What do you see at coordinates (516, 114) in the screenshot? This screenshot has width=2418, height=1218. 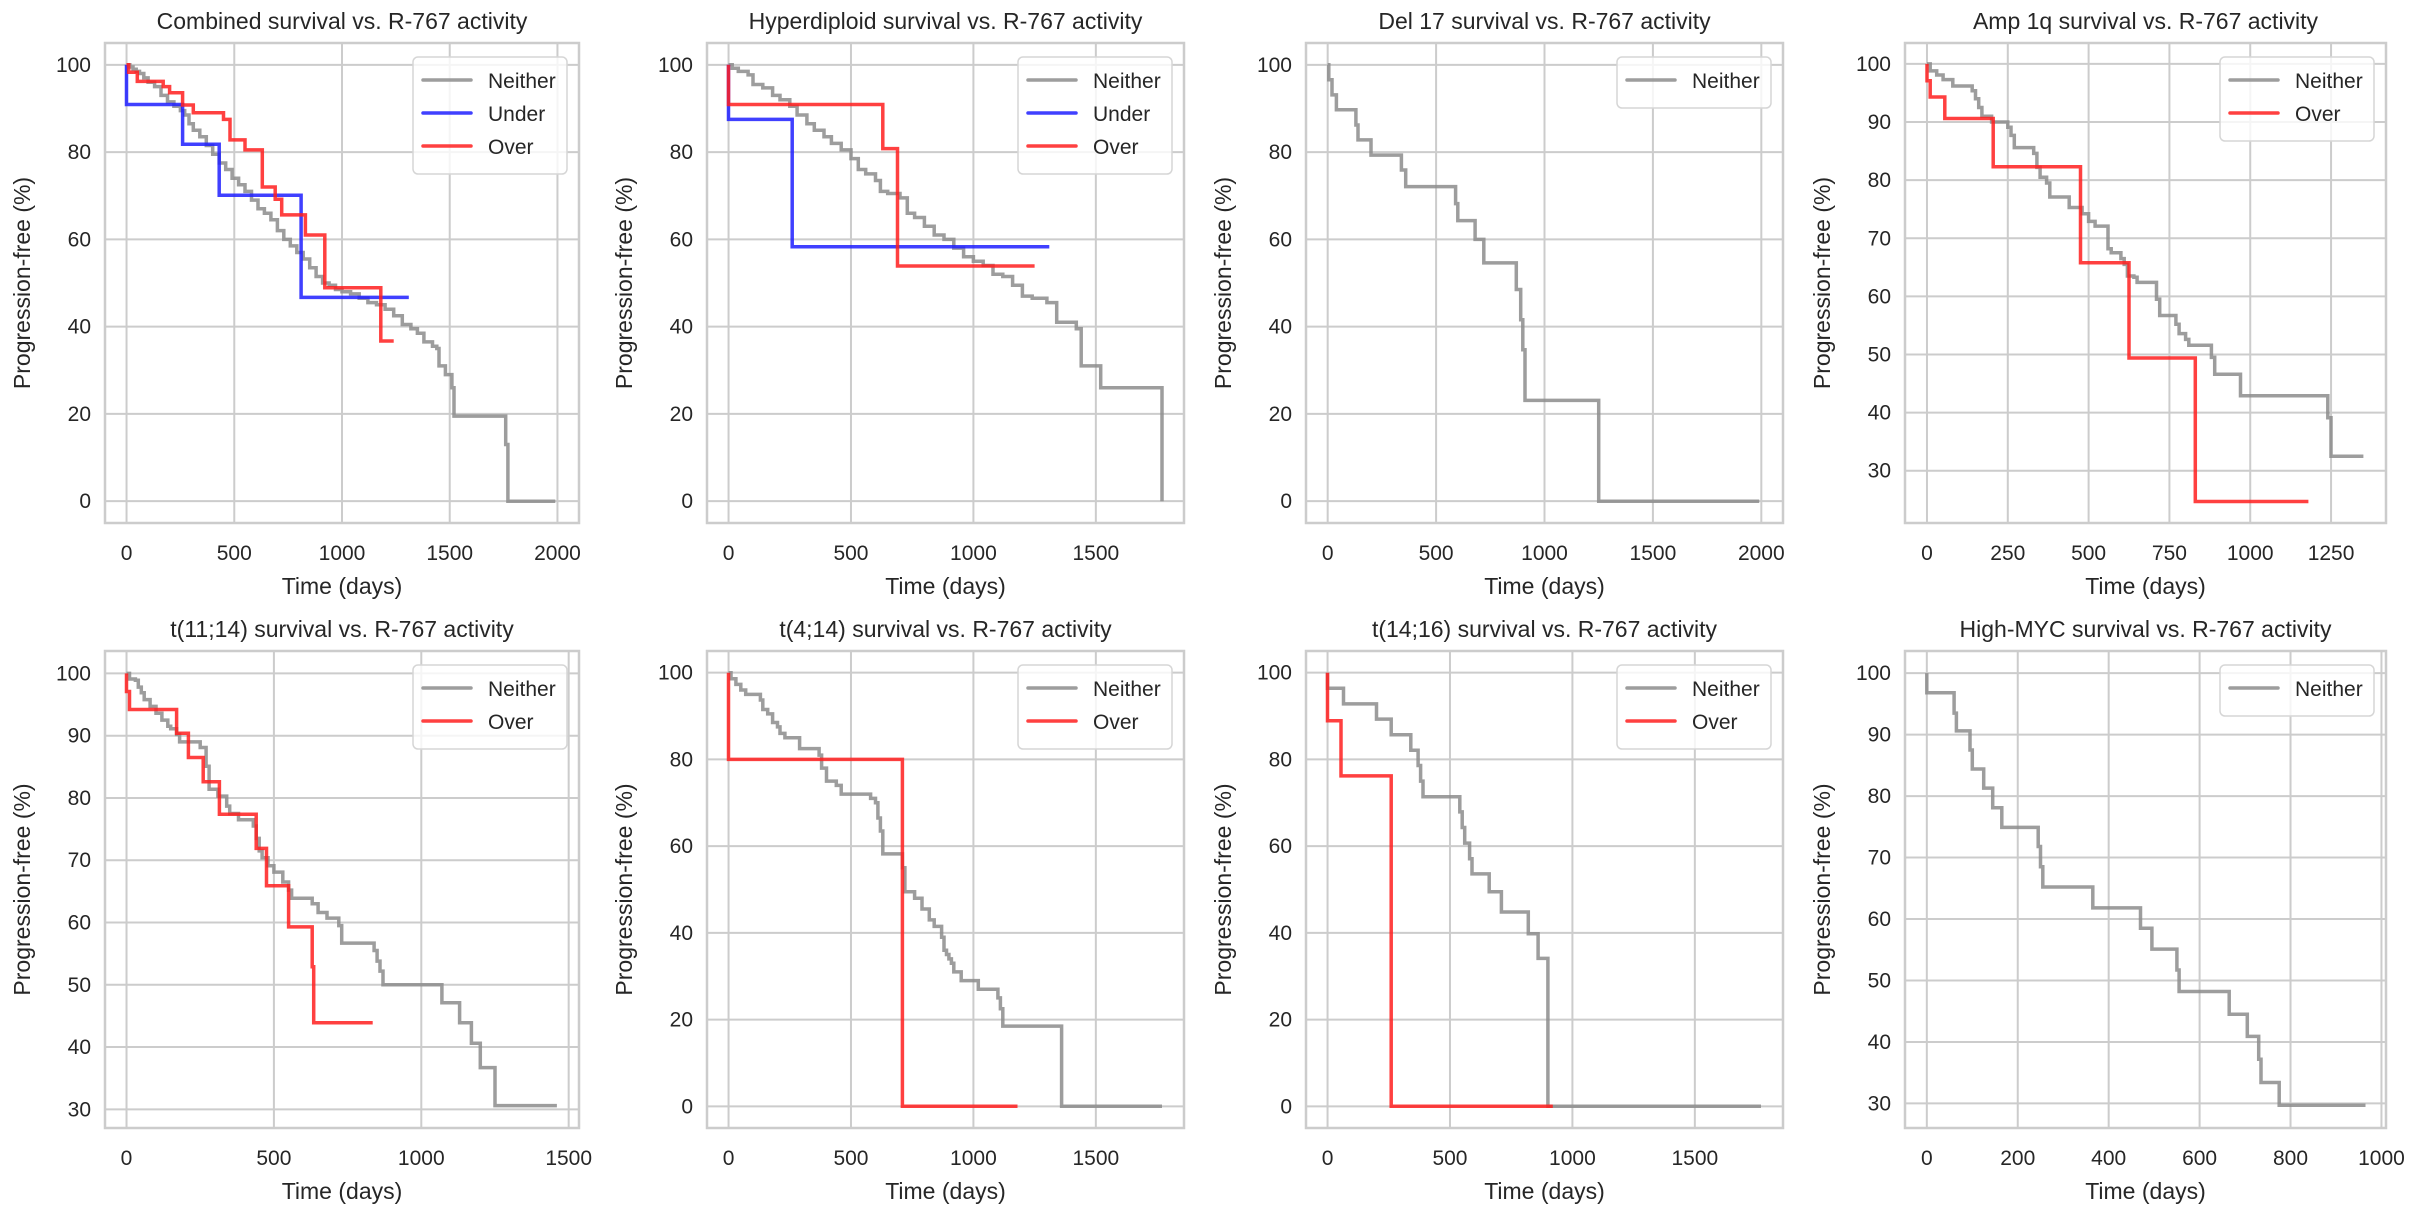 I see `legend-label-under: Under` at bounding box center [516, 114].